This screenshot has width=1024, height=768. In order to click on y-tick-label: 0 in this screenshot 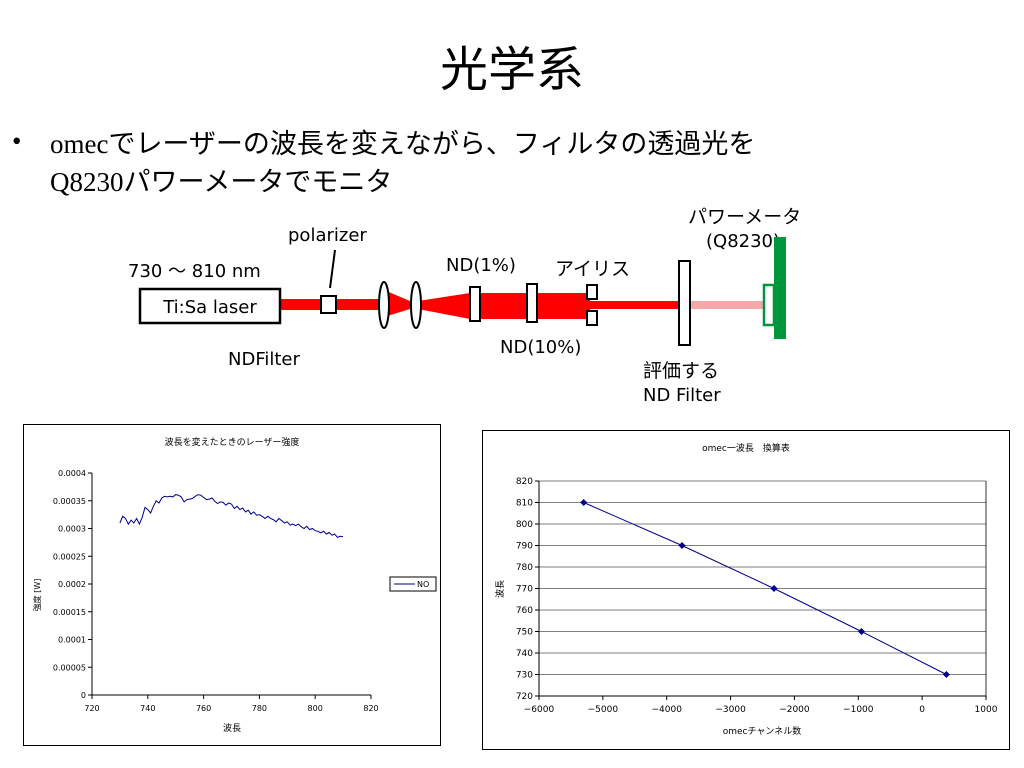, I will do `click(83, 695)`.